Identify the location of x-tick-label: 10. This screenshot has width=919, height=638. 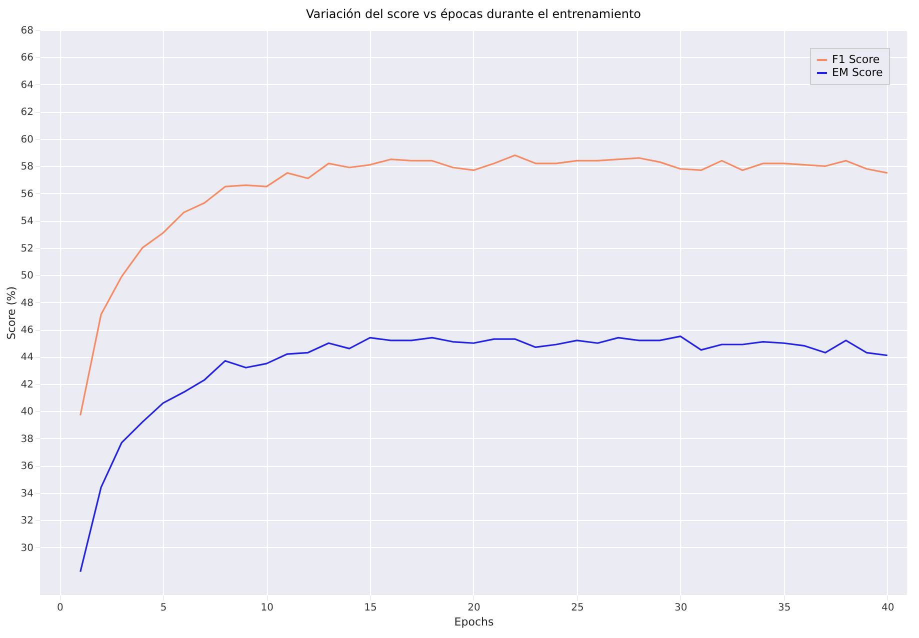
(267, 608).